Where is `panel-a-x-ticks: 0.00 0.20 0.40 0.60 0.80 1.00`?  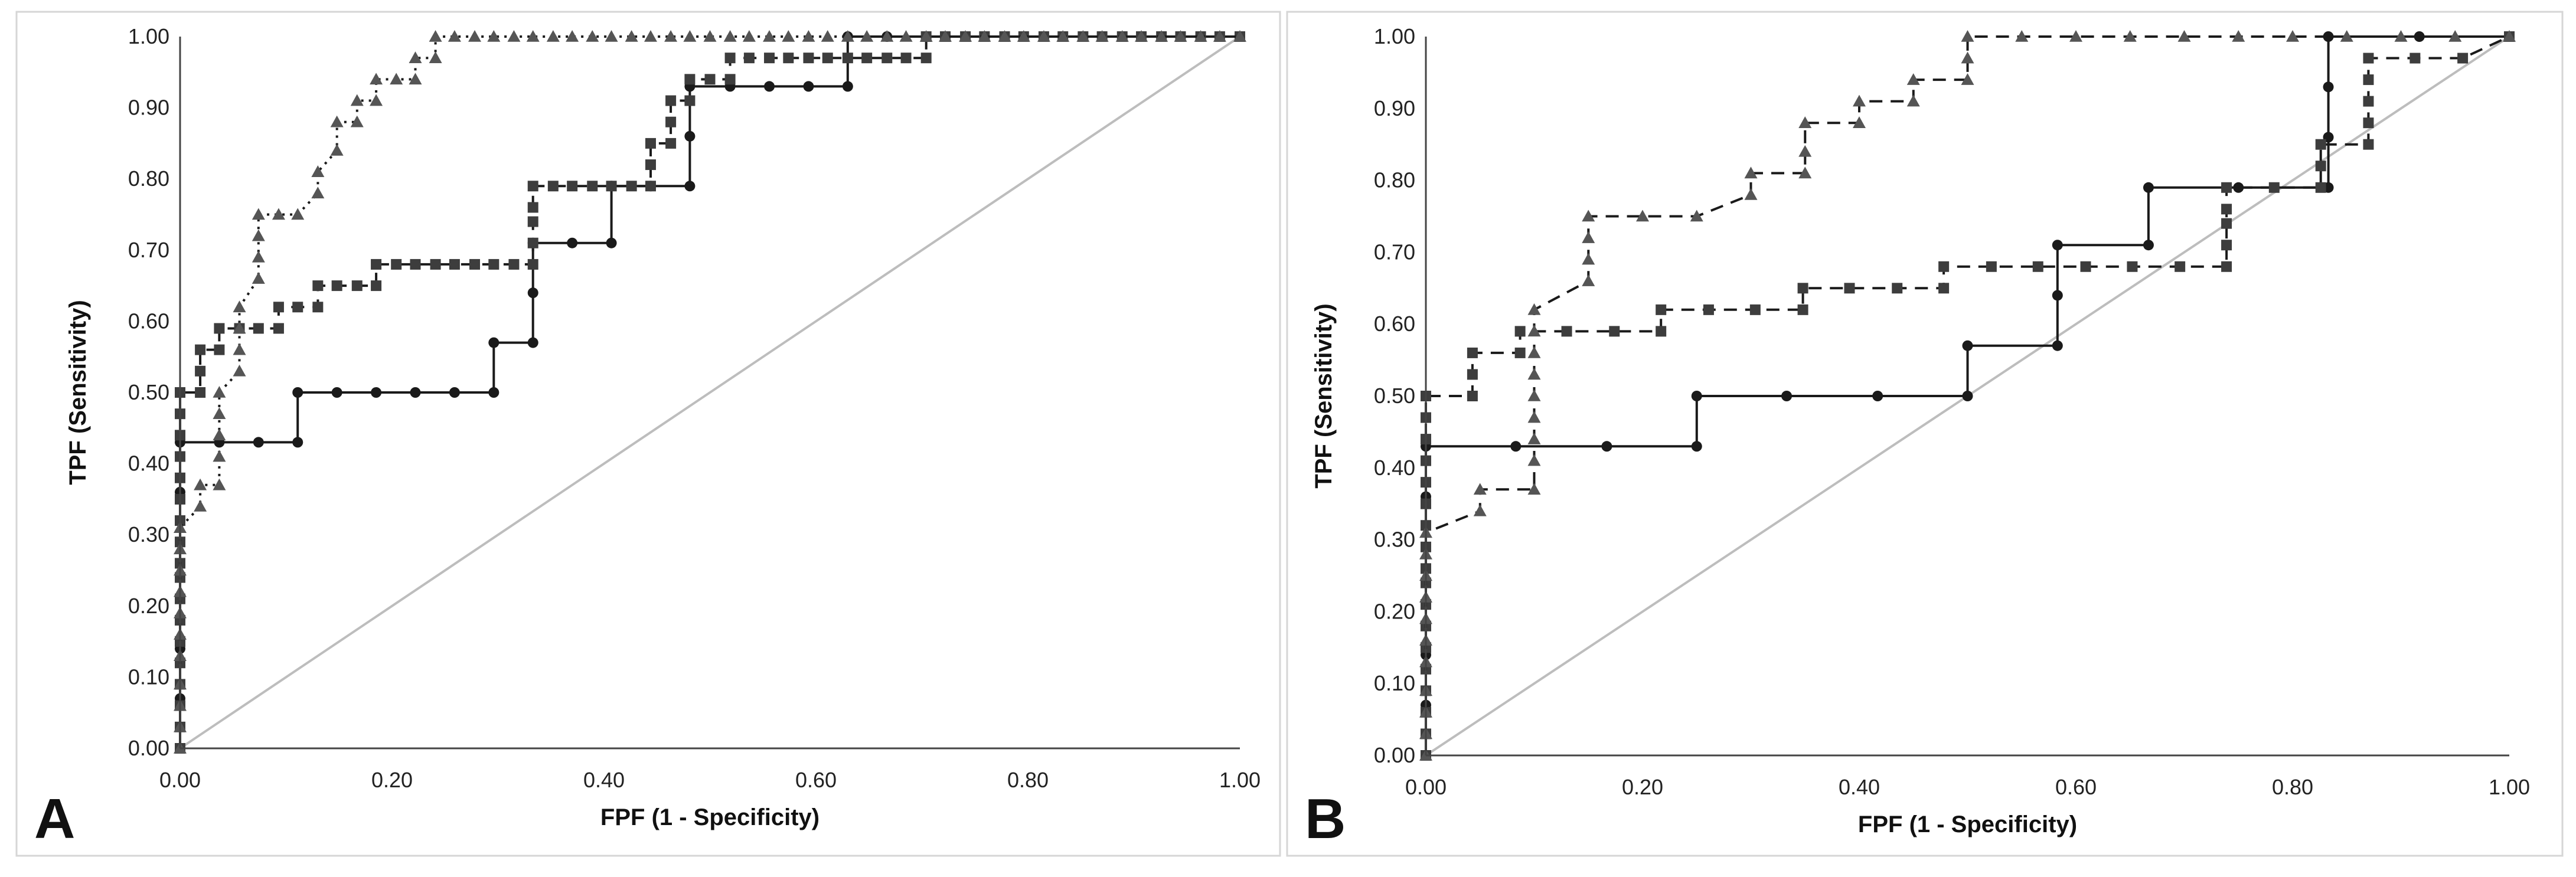 panel-a-x-ticks: 0.00 0.20 0.40 0.60 0.80 1.00 is located at coordinates (710, 780).